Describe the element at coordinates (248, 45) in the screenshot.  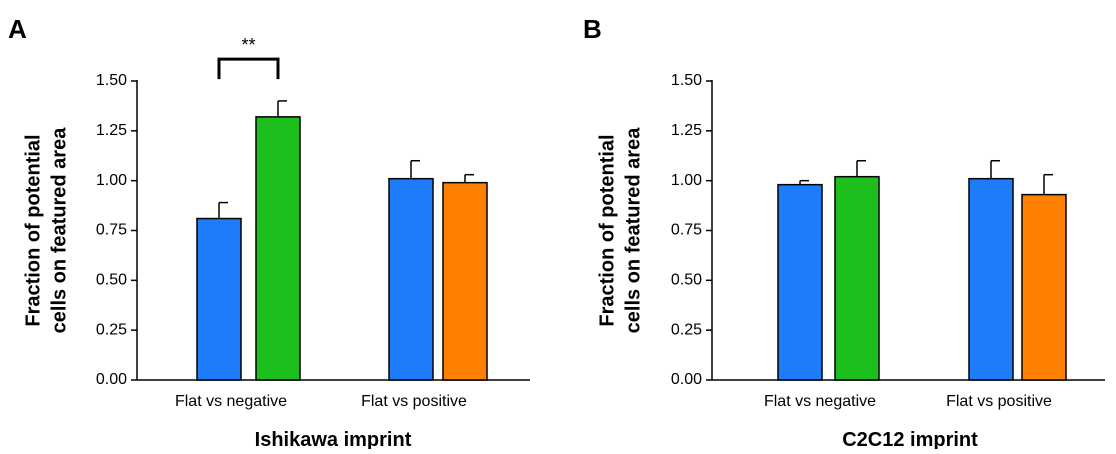
I see `significance-label: **` at that location.